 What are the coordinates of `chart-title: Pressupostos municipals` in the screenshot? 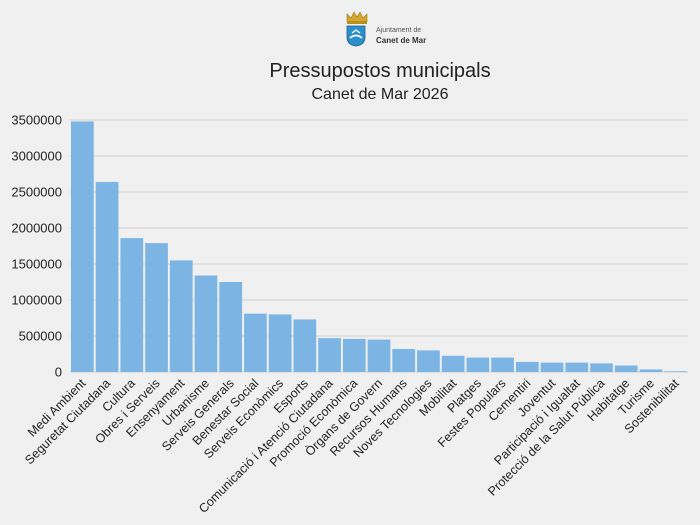 It's located at (380, 71).